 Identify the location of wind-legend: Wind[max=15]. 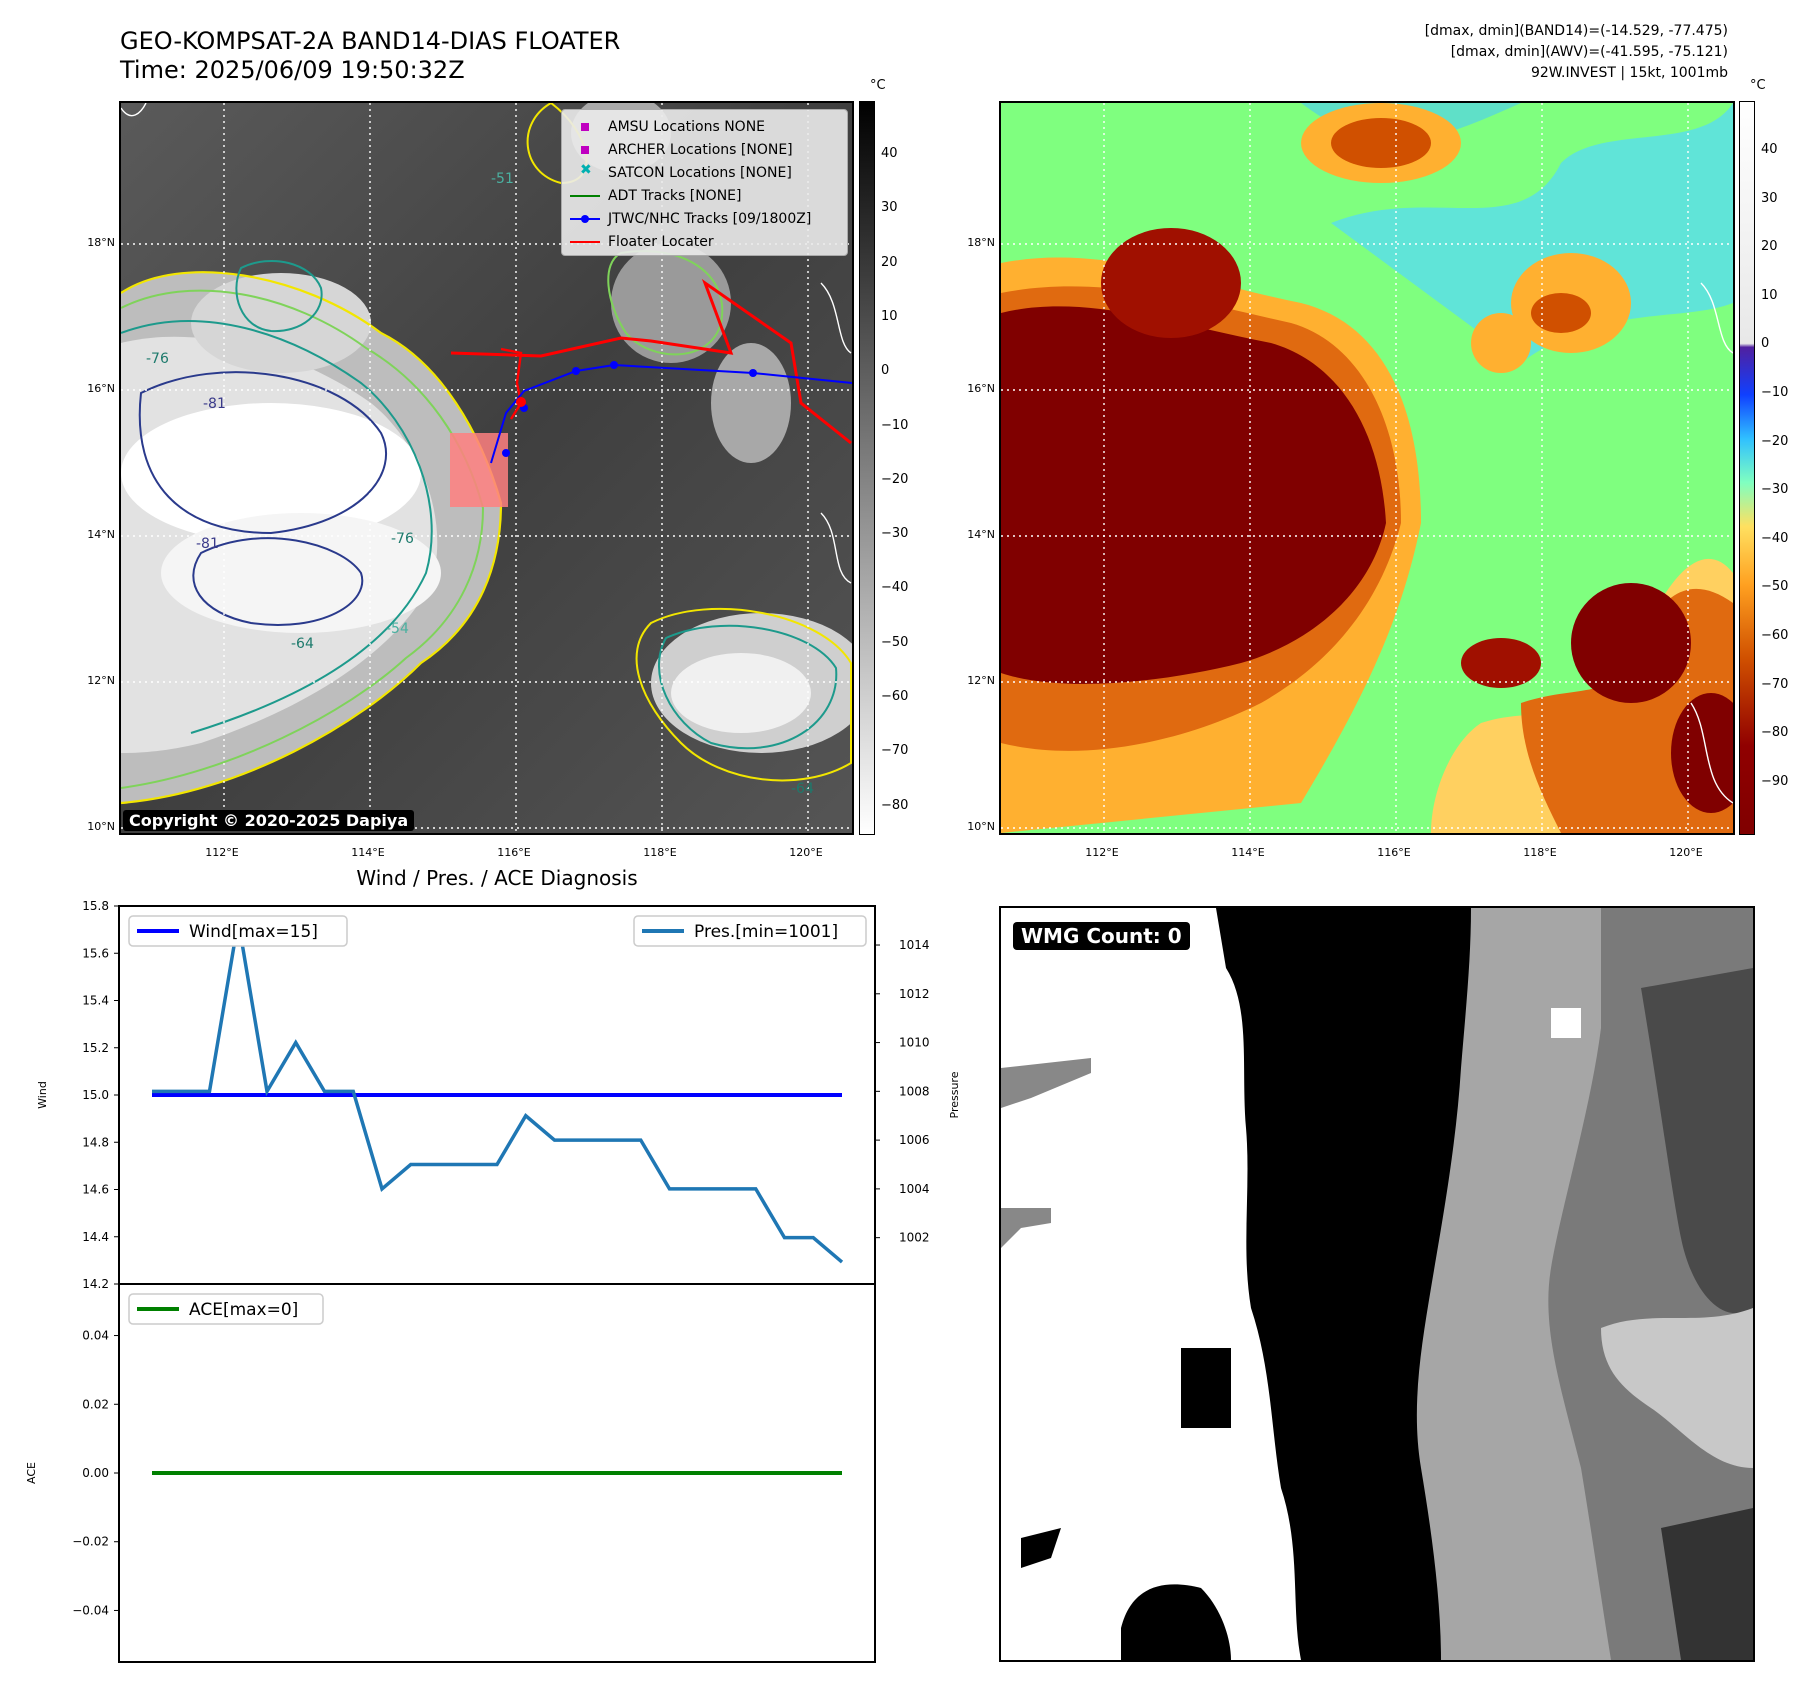
(238, 931).